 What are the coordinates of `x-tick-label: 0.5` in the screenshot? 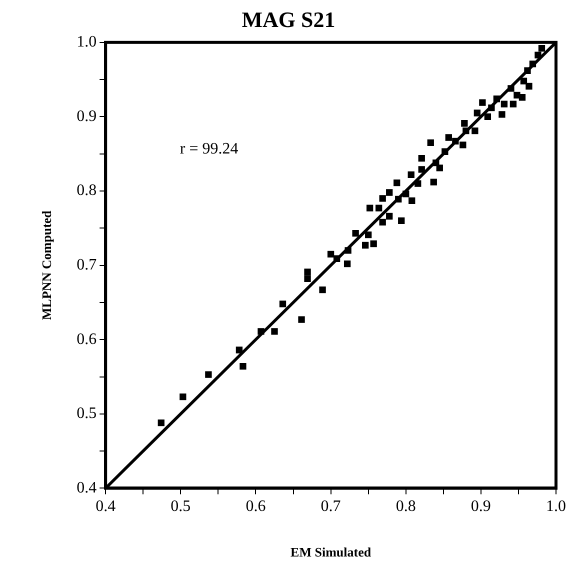 It's located at (180, 507).